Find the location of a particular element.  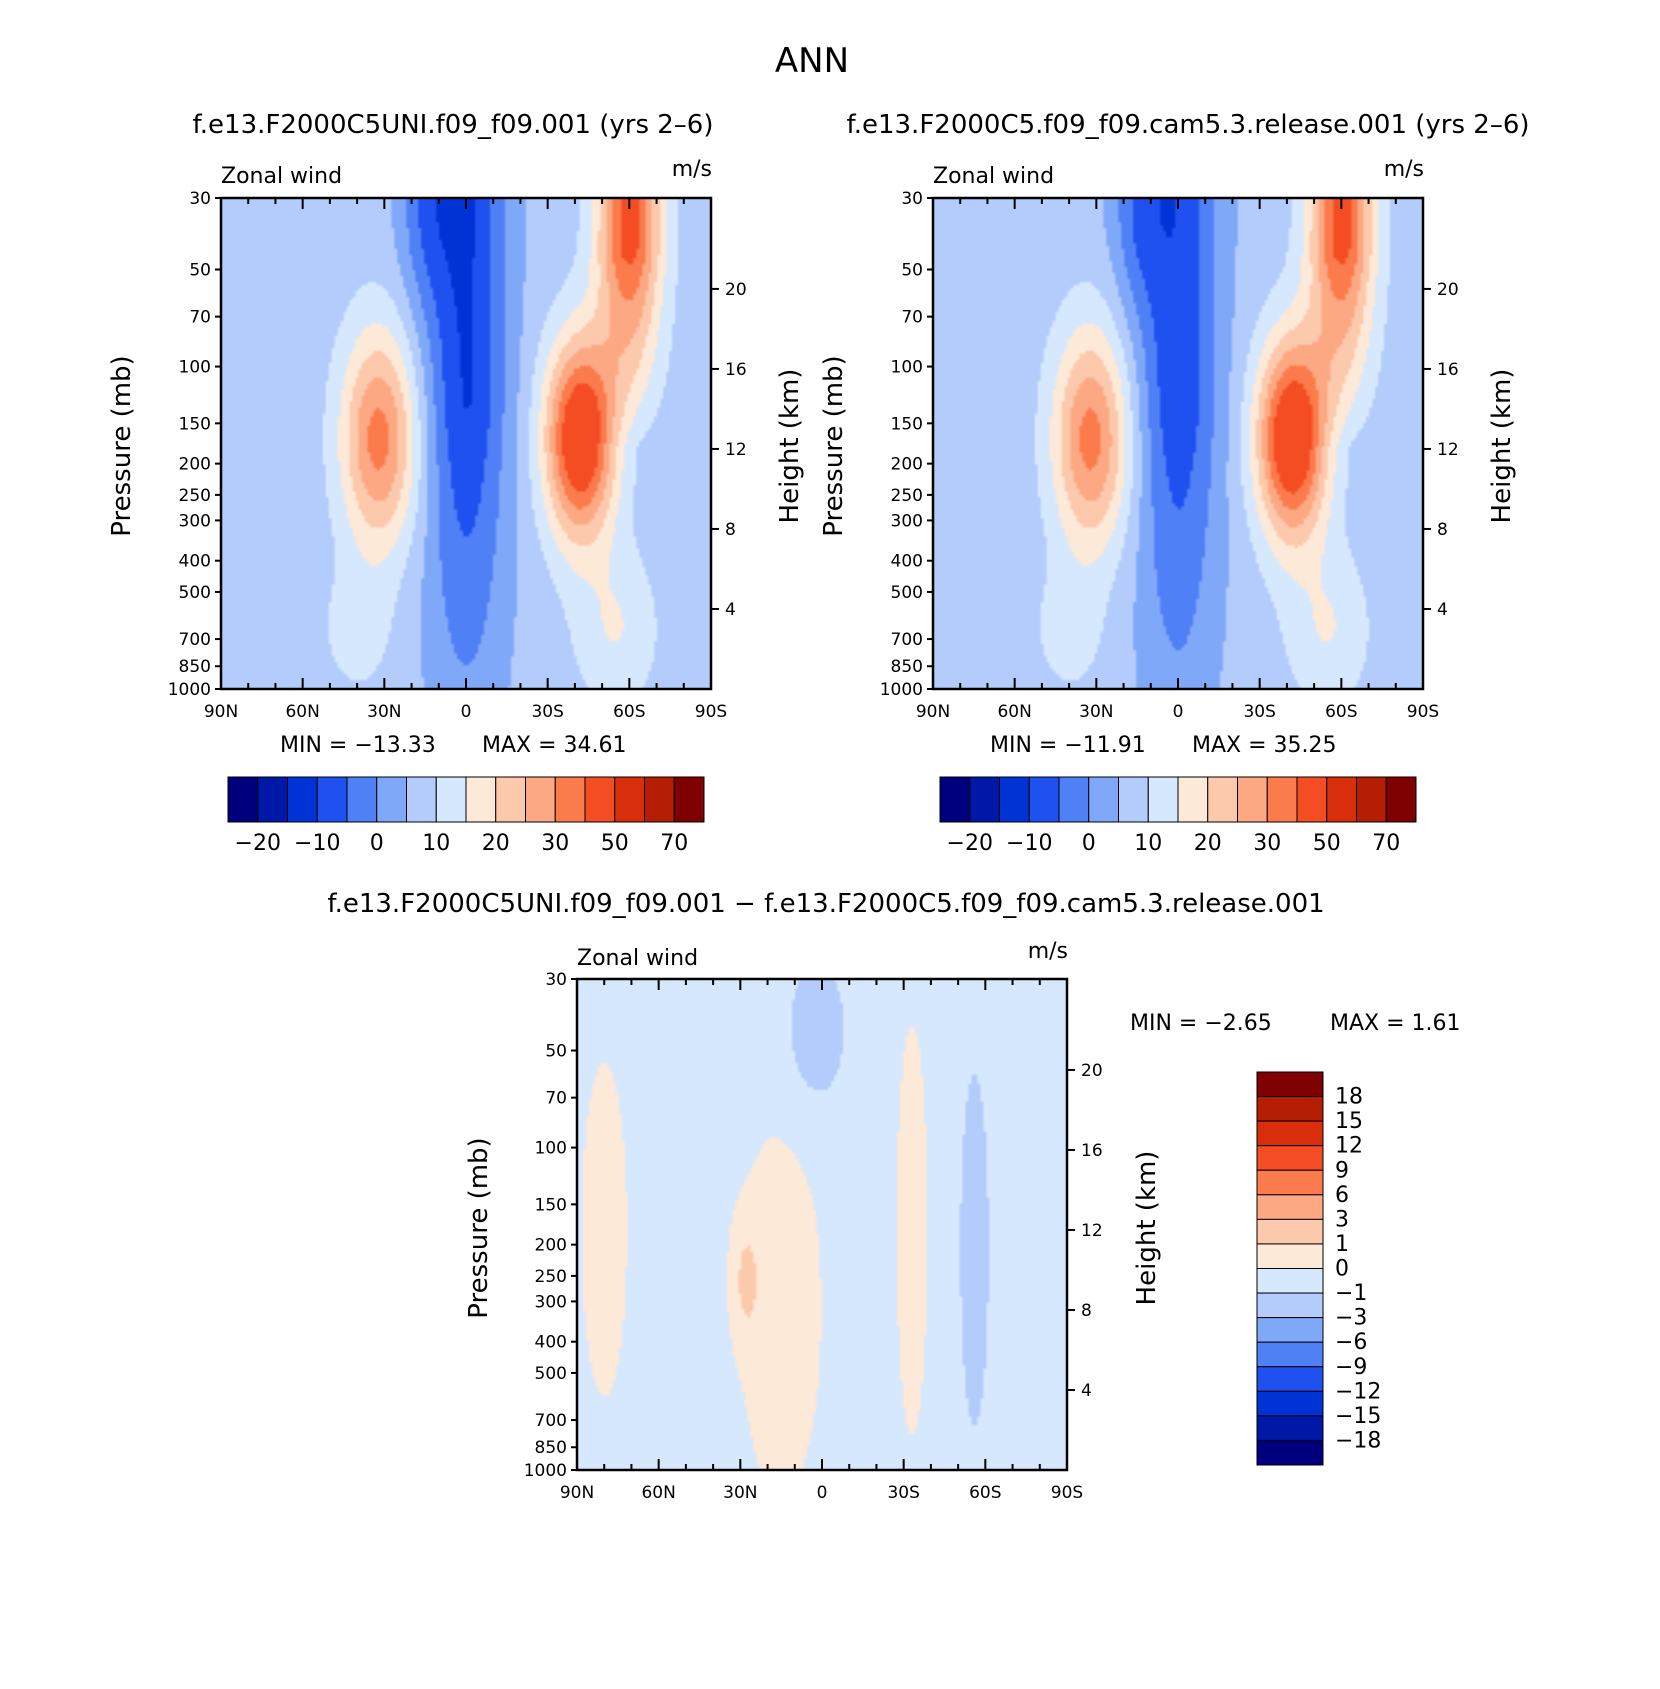

y-tick-label-right: 12 is located at coordinates (1448, 450).